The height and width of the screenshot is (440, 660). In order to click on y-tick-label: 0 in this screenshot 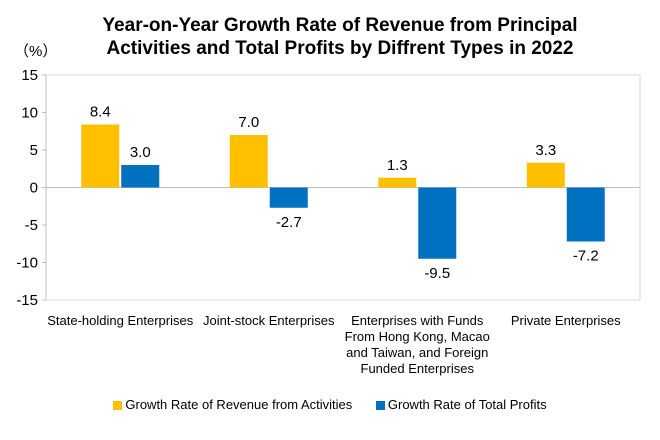, I will do `click(34, 188)`.